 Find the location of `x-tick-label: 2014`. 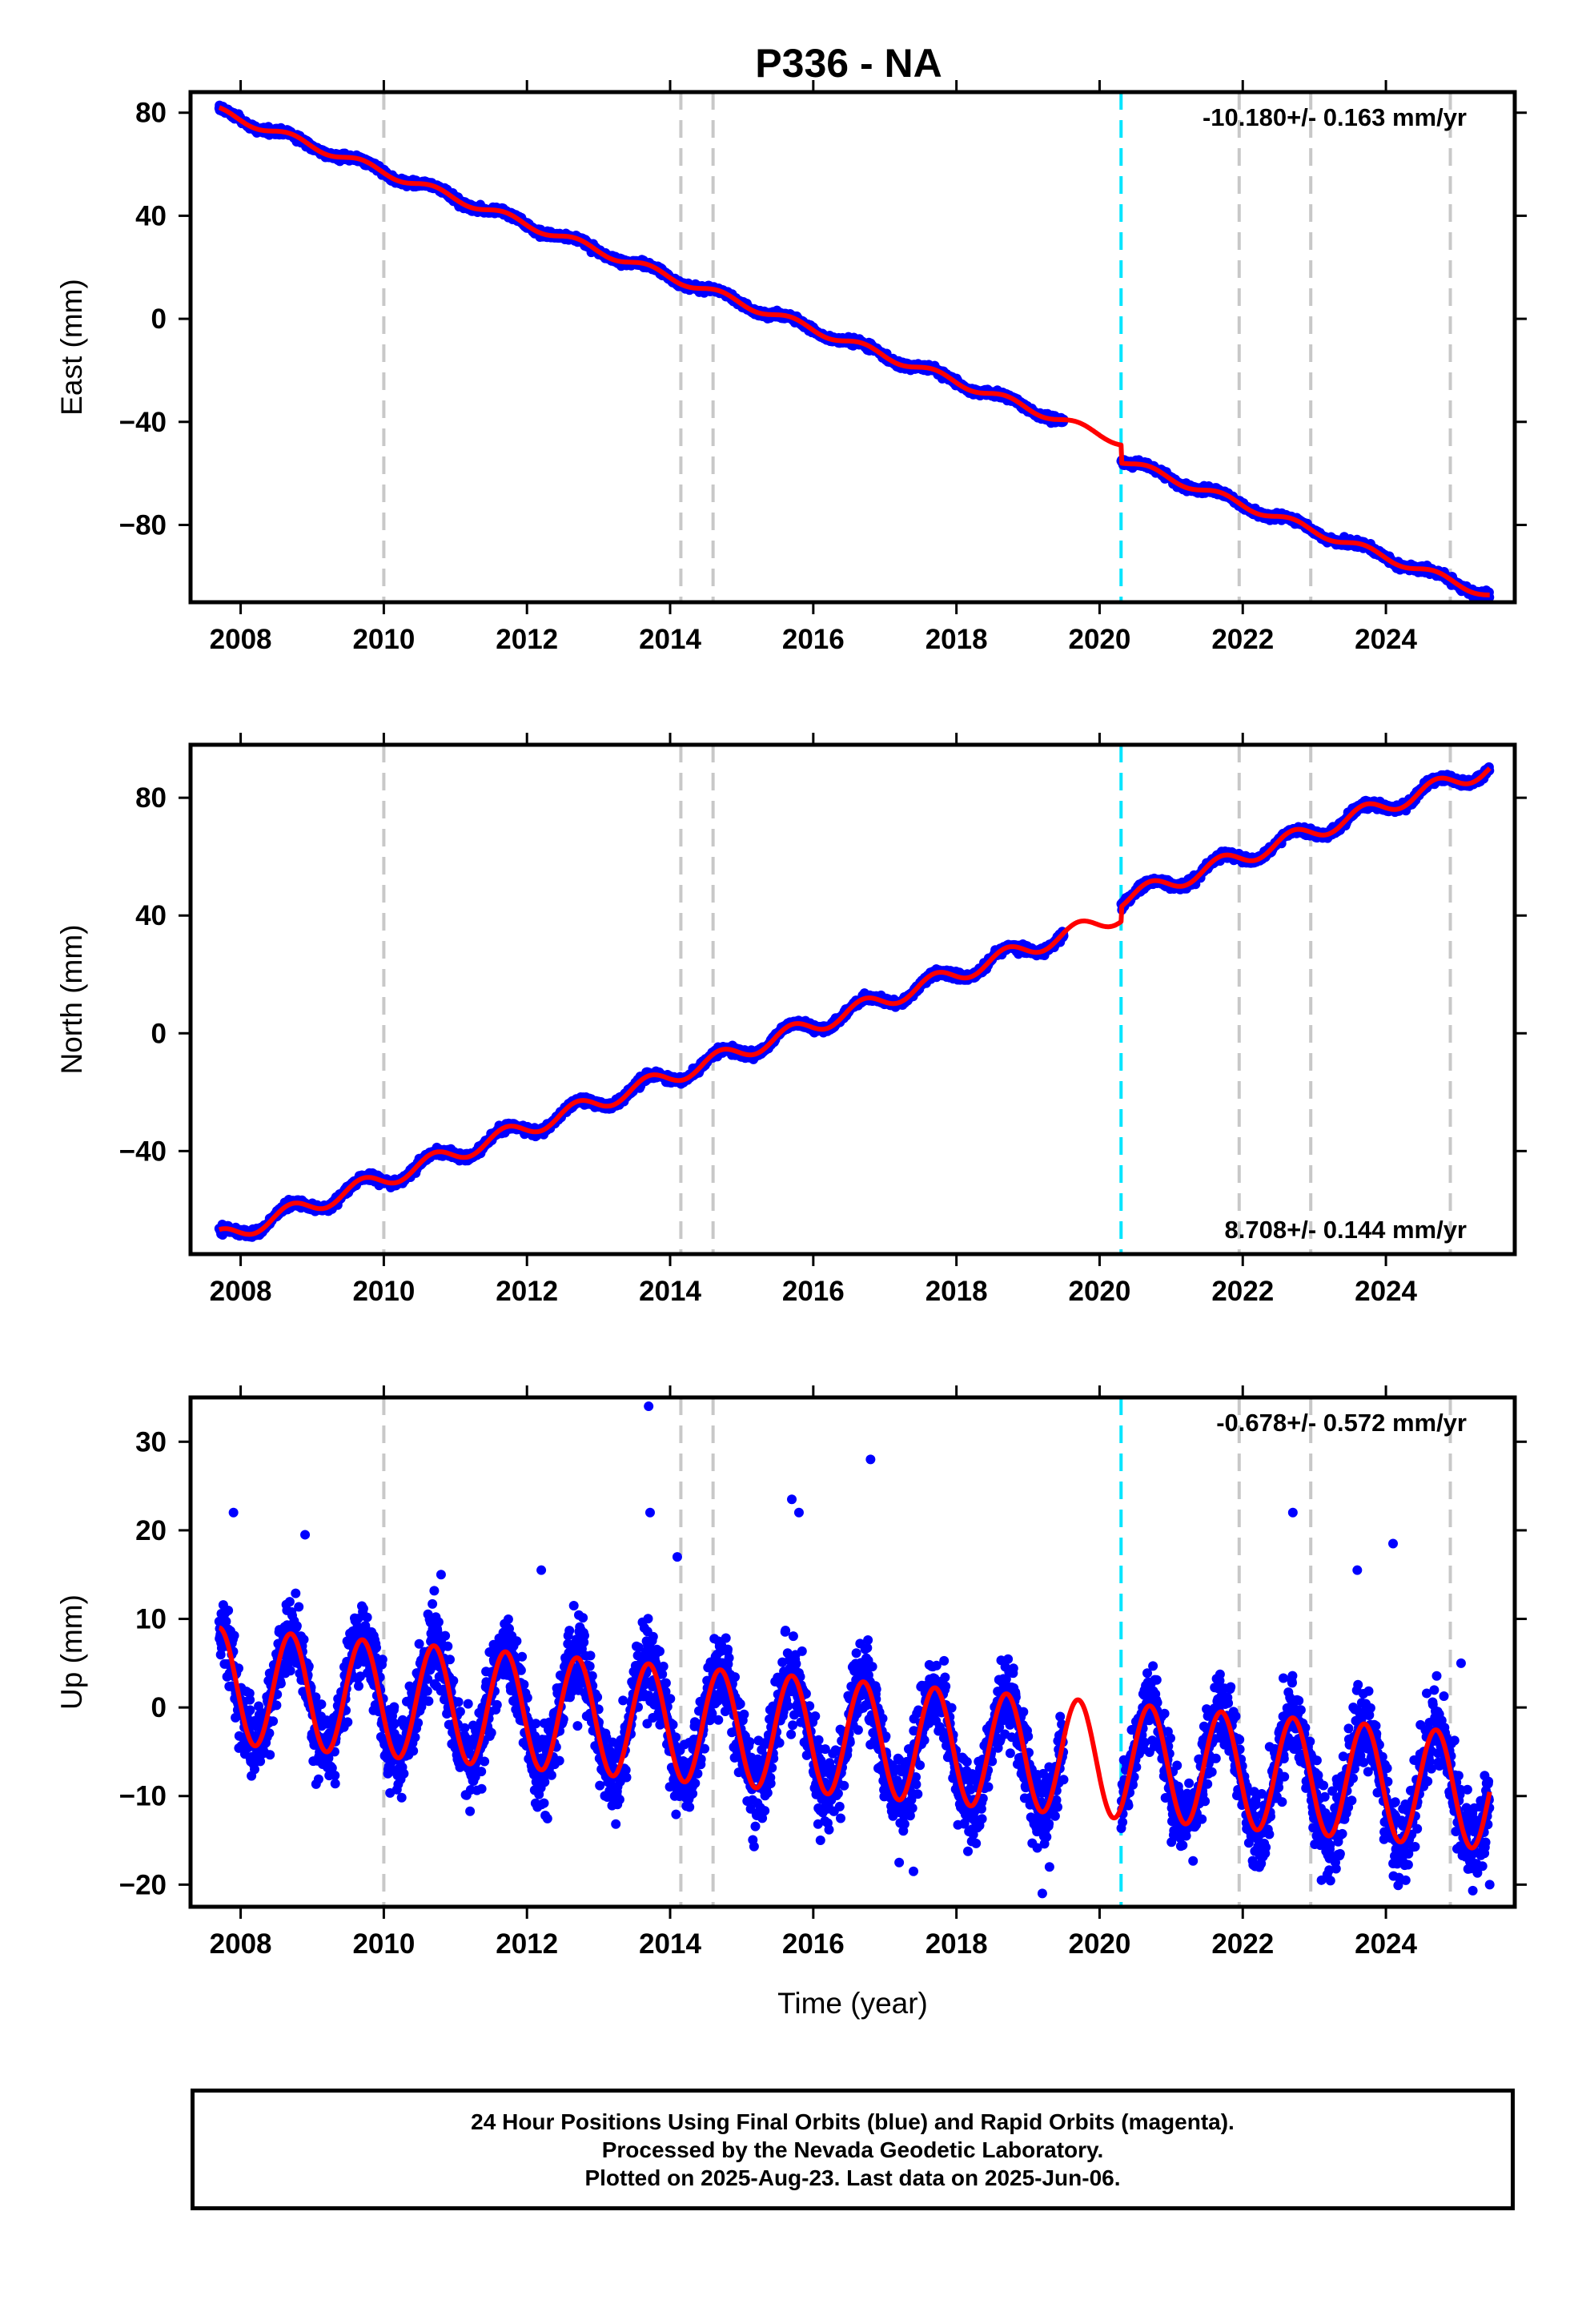

x-tick-label: 2014 is located at coordinates (670, 639).